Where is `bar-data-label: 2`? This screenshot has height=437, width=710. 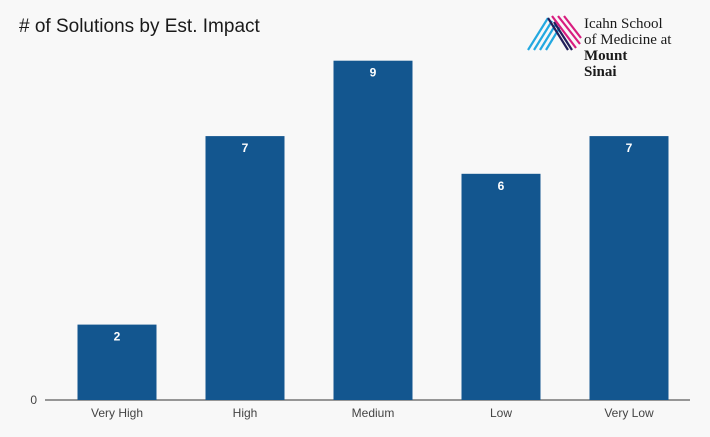
bar-data-label: 2 is located at coordinates (117, 337).